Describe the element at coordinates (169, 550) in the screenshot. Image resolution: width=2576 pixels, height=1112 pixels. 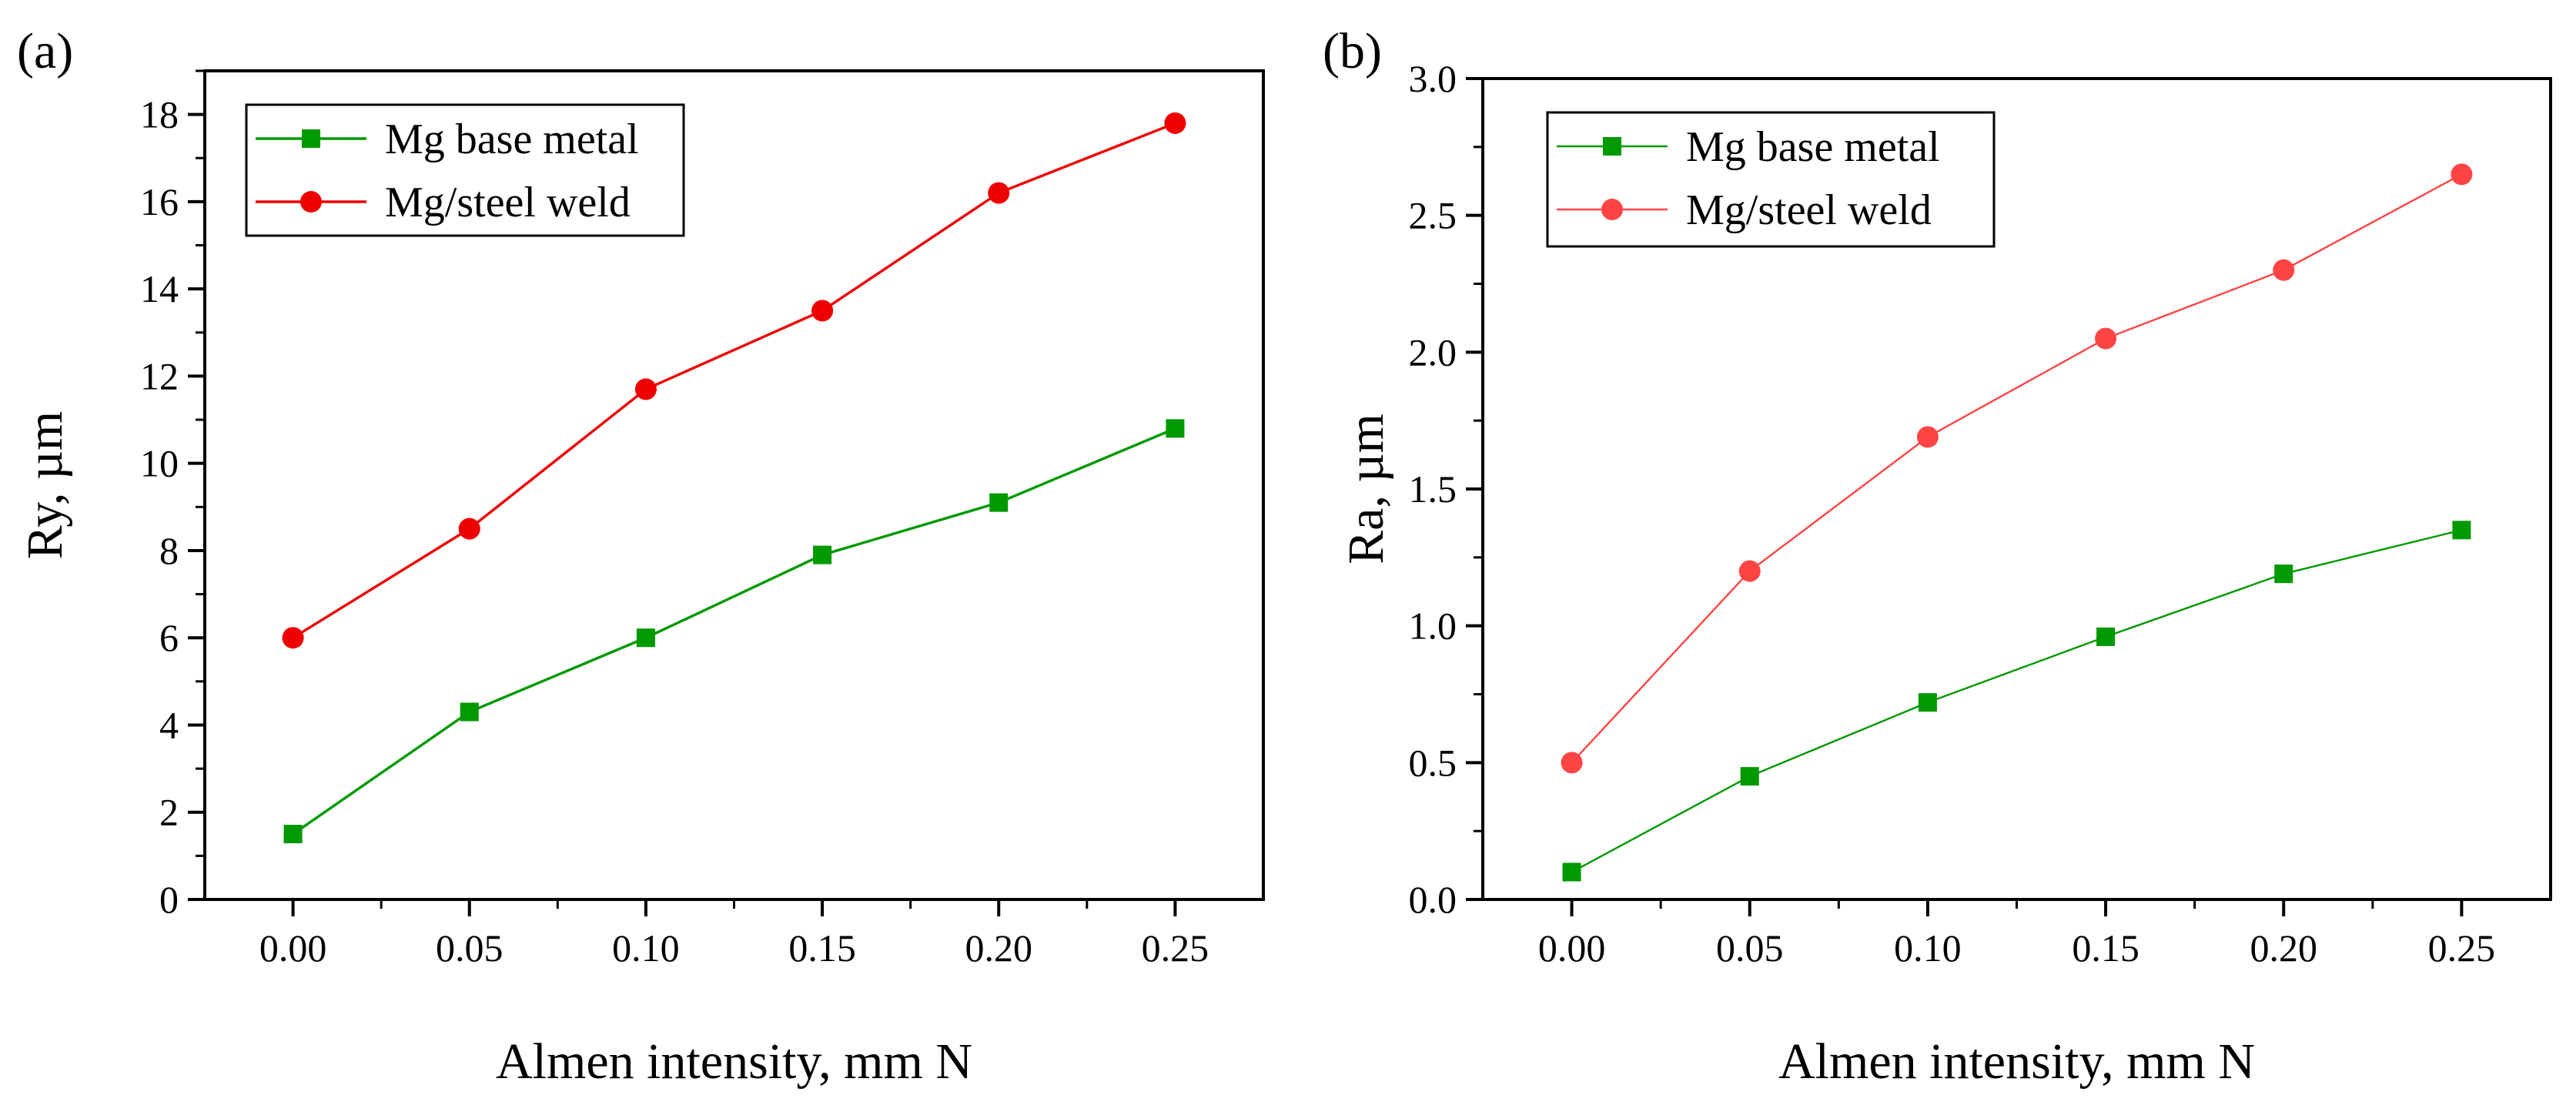
I see `y-tick-label: 8` at that location.